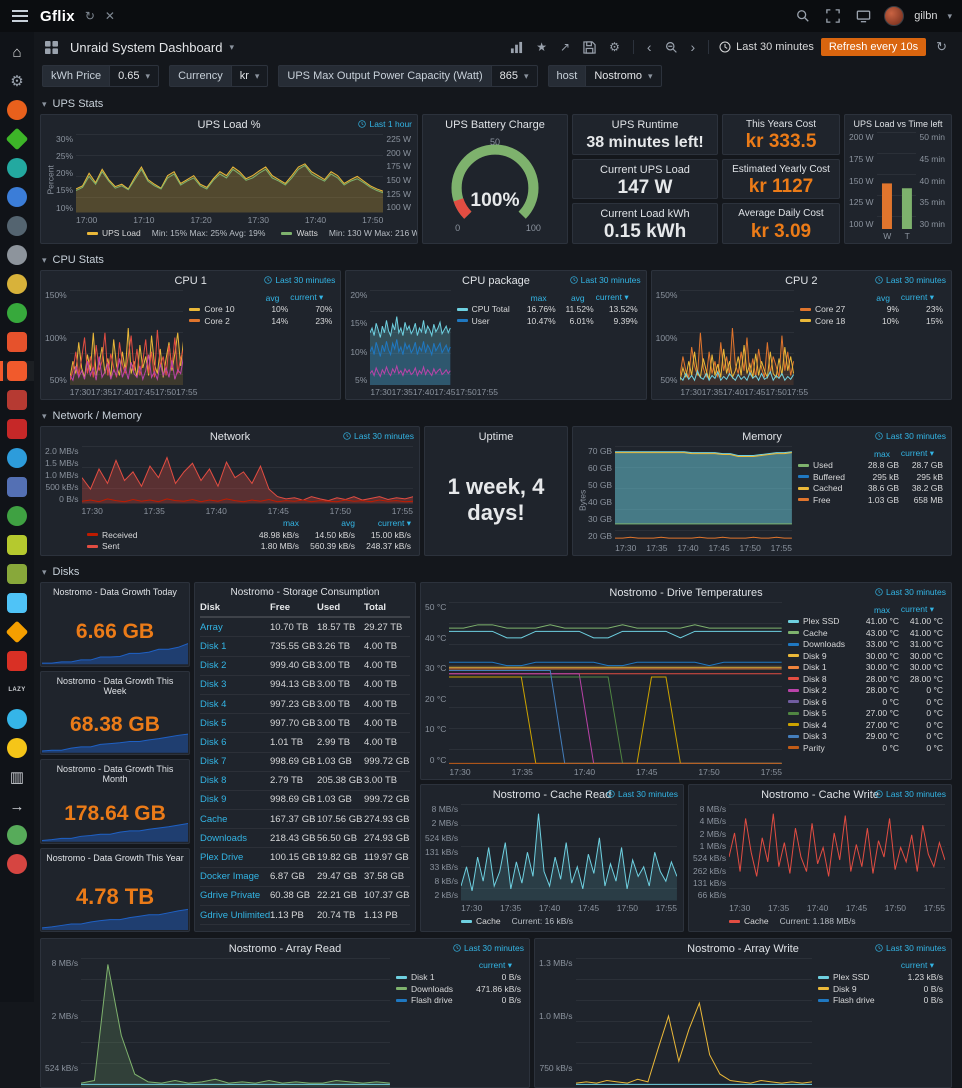 The height and width of the screenshot is (1088, 962). Describe the element at coordinates (247, 475) in the screenshot. I see `network-graph` at that location.